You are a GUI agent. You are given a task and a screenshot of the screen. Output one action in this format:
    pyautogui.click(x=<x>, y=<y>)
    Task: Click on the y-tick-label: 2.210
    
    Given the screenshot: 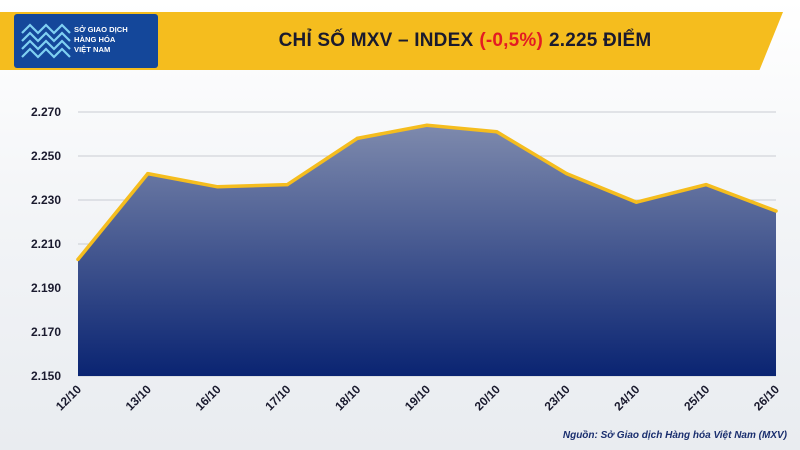 What is the action you would take?
    pyautogui.click(x=46, y=244)
    